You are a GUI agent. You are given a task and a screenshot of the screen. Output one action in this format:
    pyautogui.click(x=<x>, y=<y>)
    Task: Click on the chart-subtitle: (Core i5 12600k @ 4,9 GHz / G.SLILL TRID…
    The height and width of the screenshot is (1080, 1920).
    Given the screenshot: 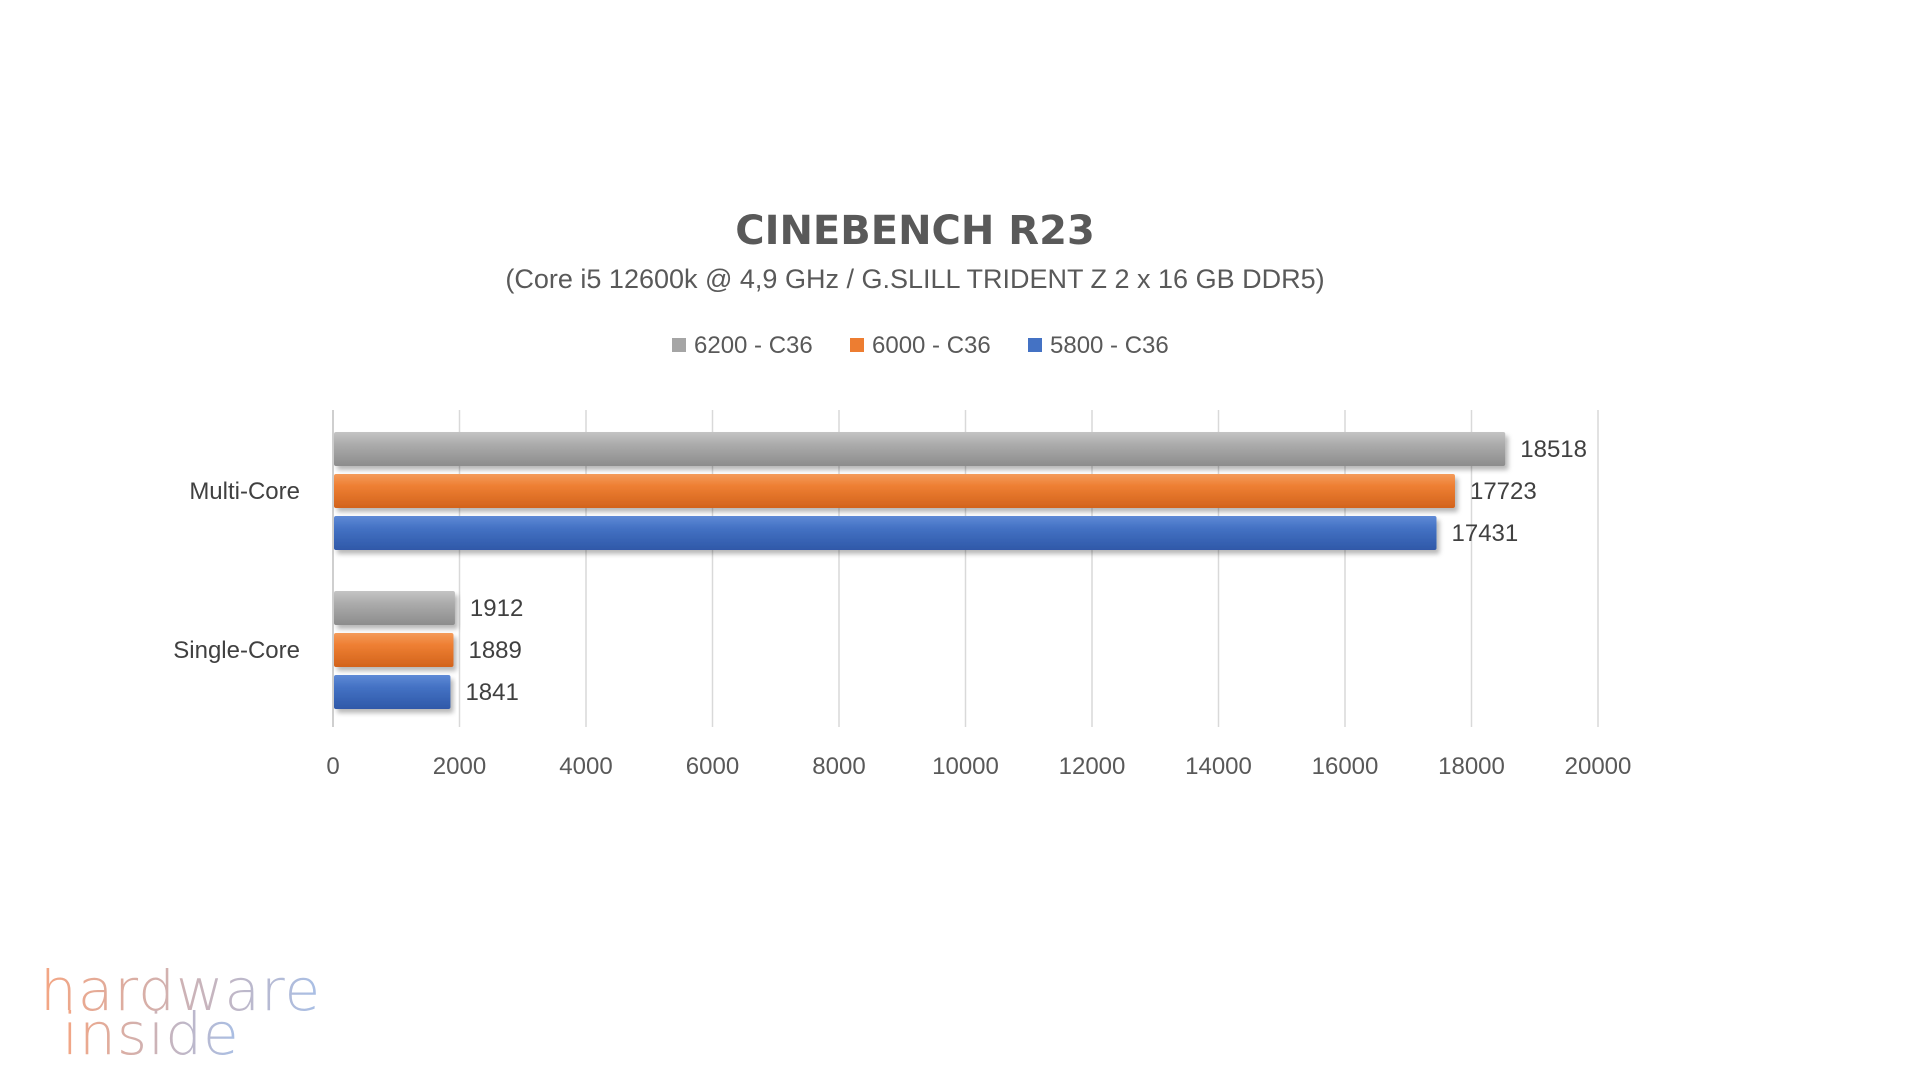 What is the action you would take?
    pyautogui.click(x=914, y=279)
    